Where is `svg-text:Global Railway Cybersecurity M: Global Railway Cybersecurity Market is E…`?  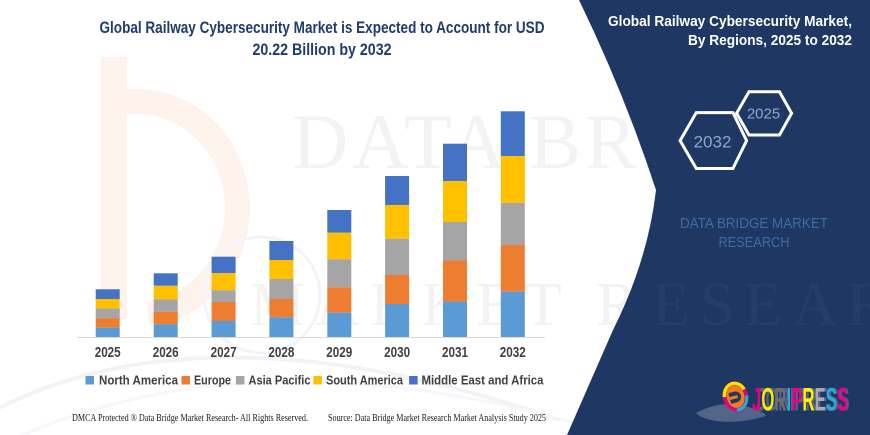
svg-text:Global Railway Cybersecurity M: Global Railway Cybersecurity Market is E… is located at coordinates (322, 28).